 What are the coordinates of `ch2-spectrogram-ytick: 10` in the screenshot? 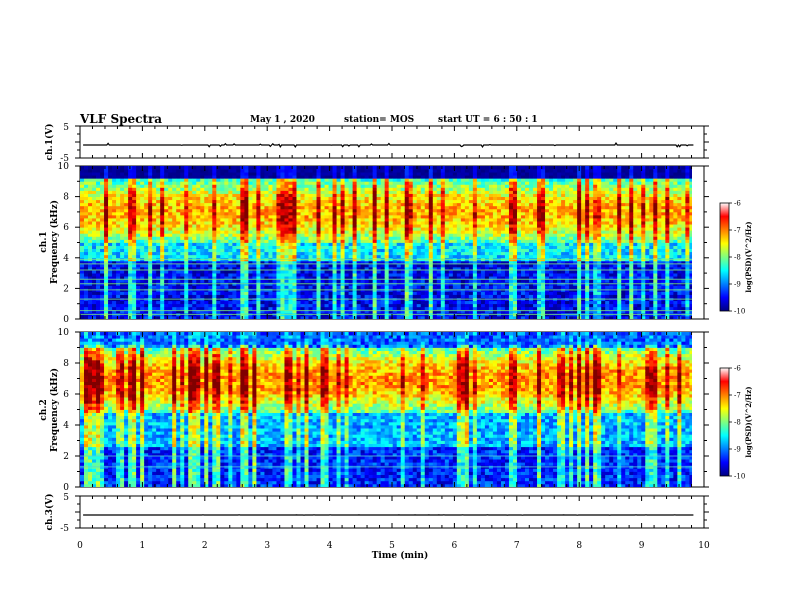 It's located at (64, 333).